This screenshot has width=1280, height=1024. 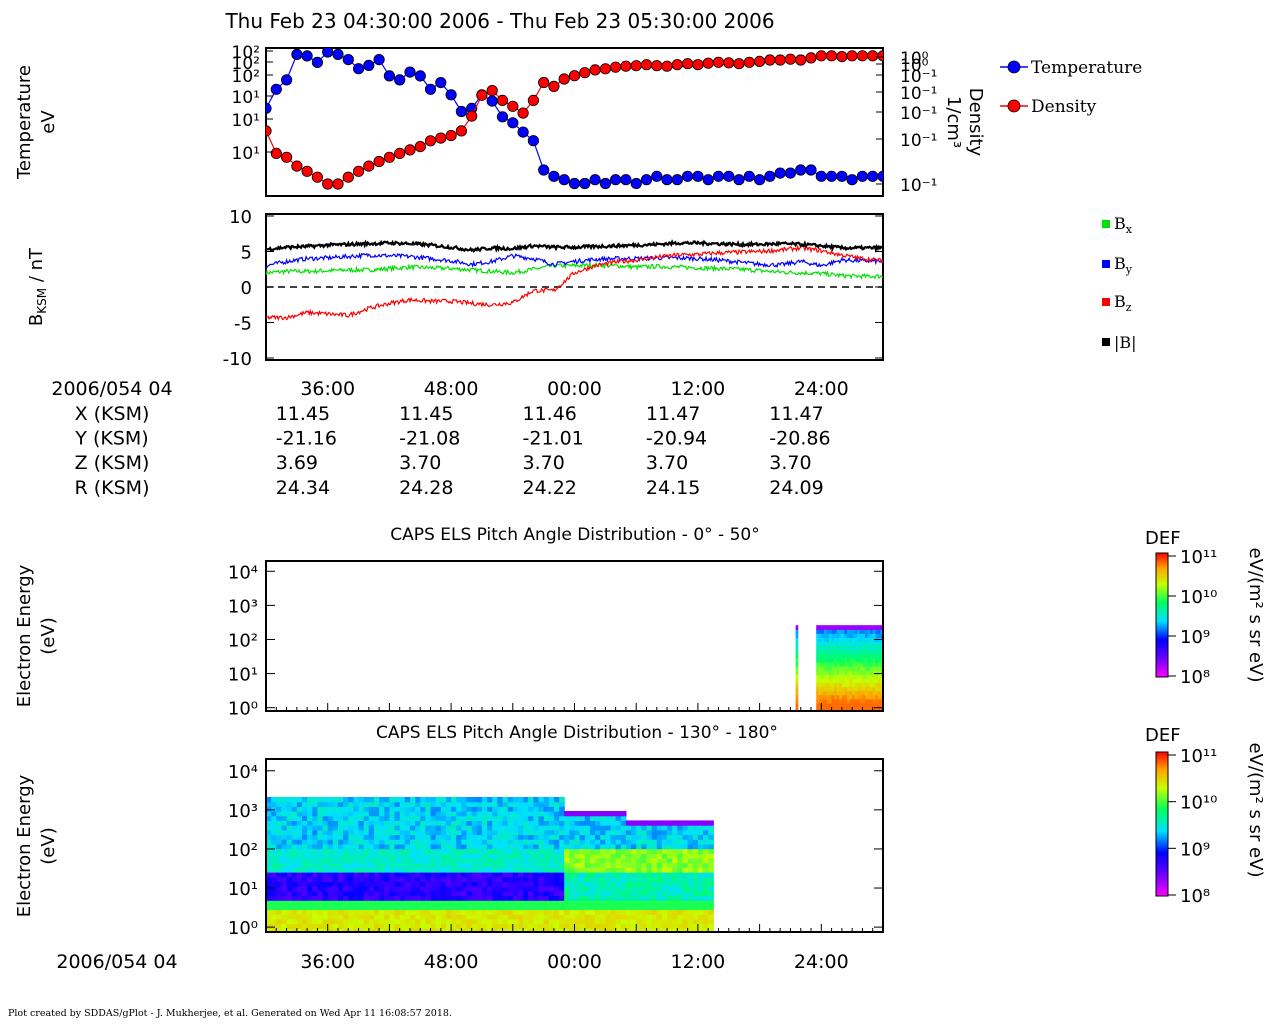 I want to click on plasma-legend: Temperature Density, so click(x=1071, y=87).